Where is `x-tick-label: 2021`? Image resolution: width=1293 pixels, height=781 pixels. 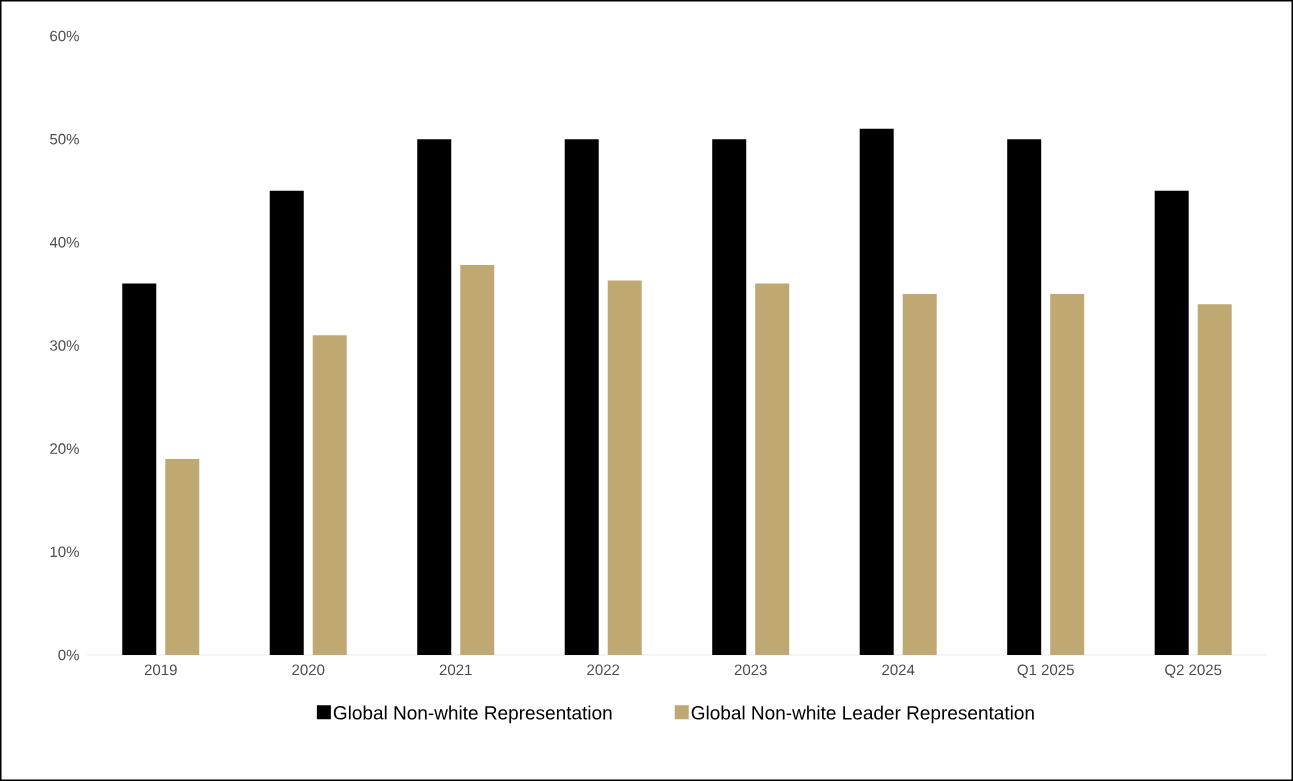 x-tick-label: 2021 is located at coordinates (455, 670).